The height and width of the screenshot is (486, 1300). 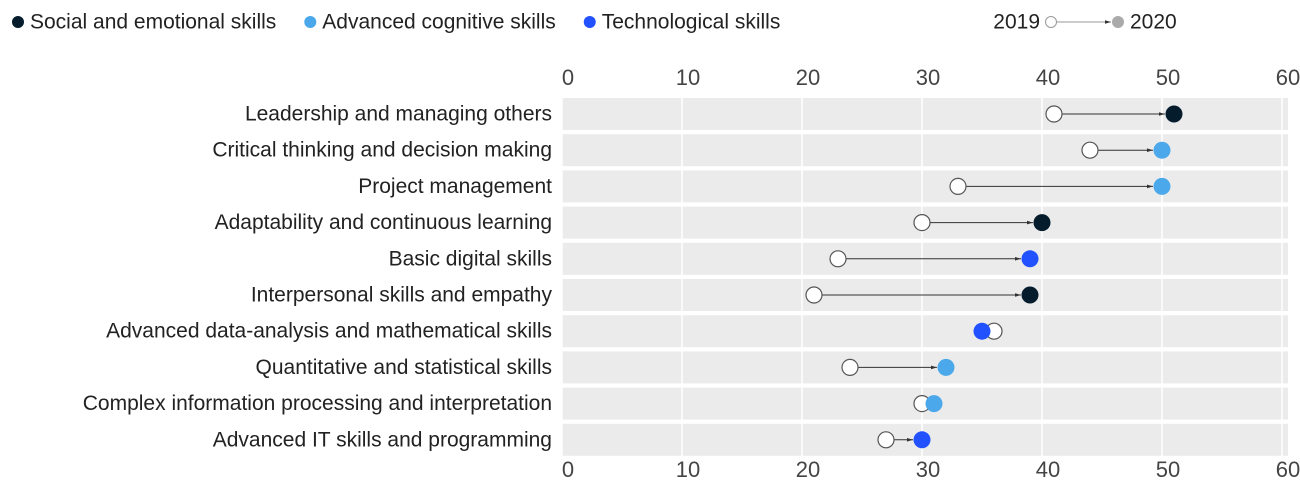 What do you see at coordinates (808, 77) in the screenshot?
I see `x-tick-label-top: 20` at bounding box center [808, 77].